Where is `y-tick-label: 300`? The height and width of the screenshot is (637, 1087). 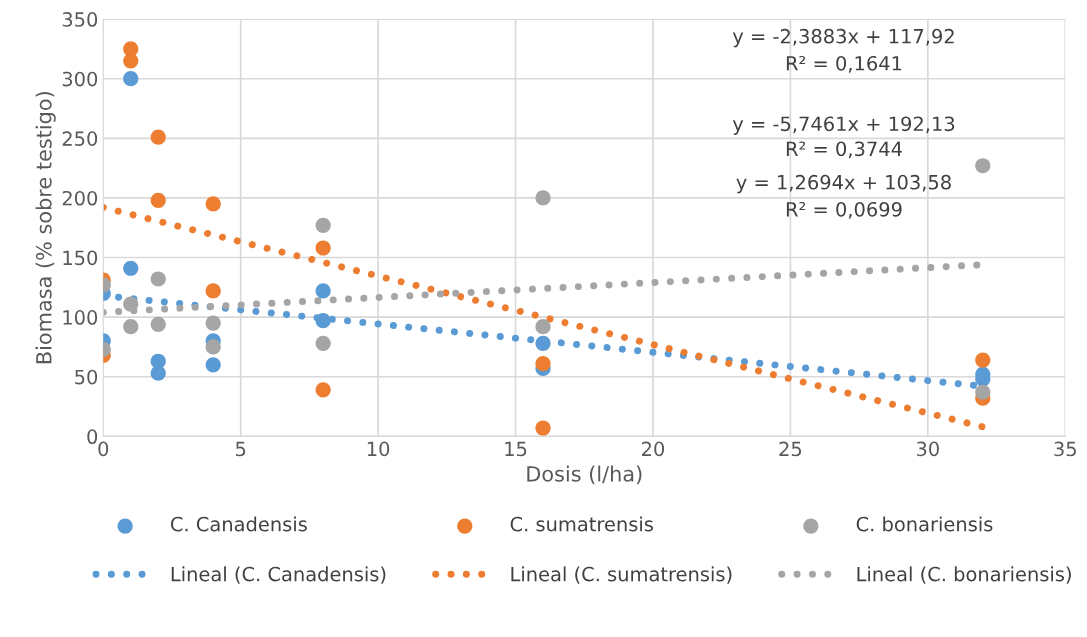 y-tick-label: 300 is located at coordinates (80, 79).